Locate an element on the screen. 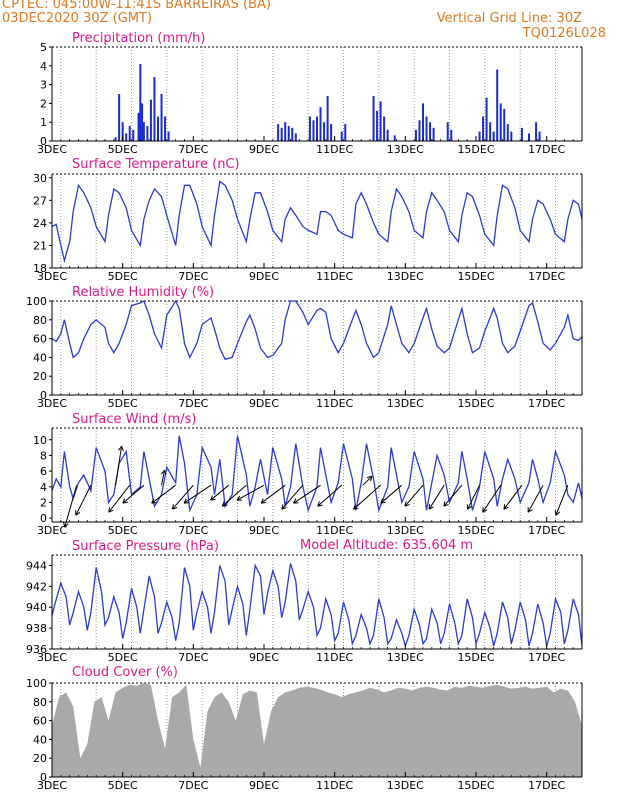  y-tick-label: 21 is located at coordinates (40, 245).